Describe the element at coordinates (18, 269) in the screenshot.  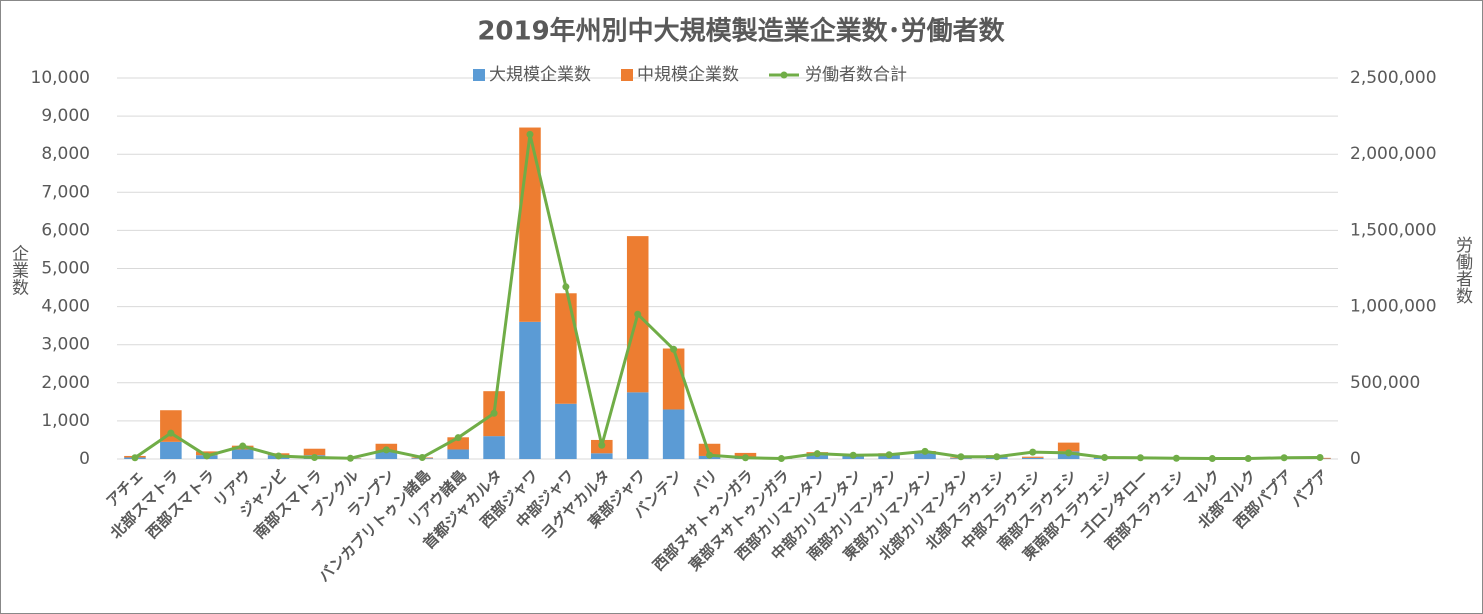
I see `y-axis-title: 企業数` at that location.